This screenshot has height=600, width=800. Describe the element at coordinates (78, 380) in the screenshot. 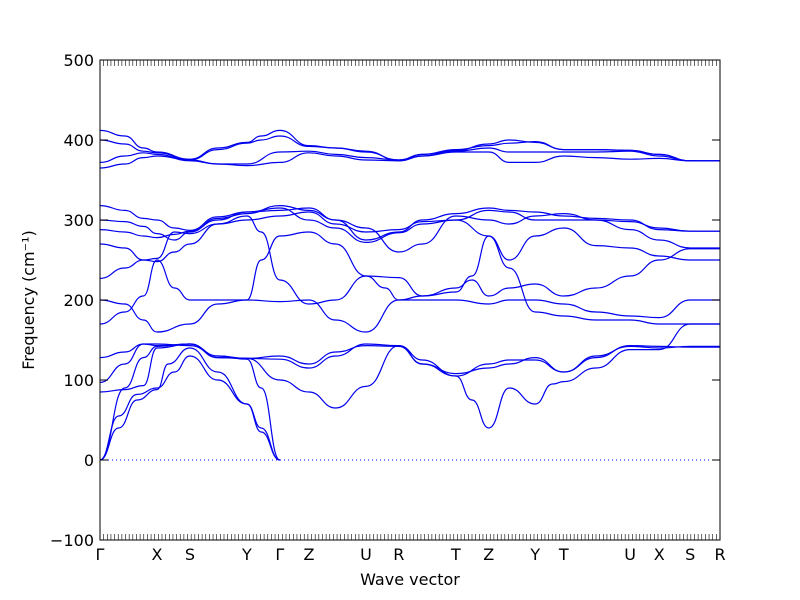

I see `y-tick-label: 100` at that location.